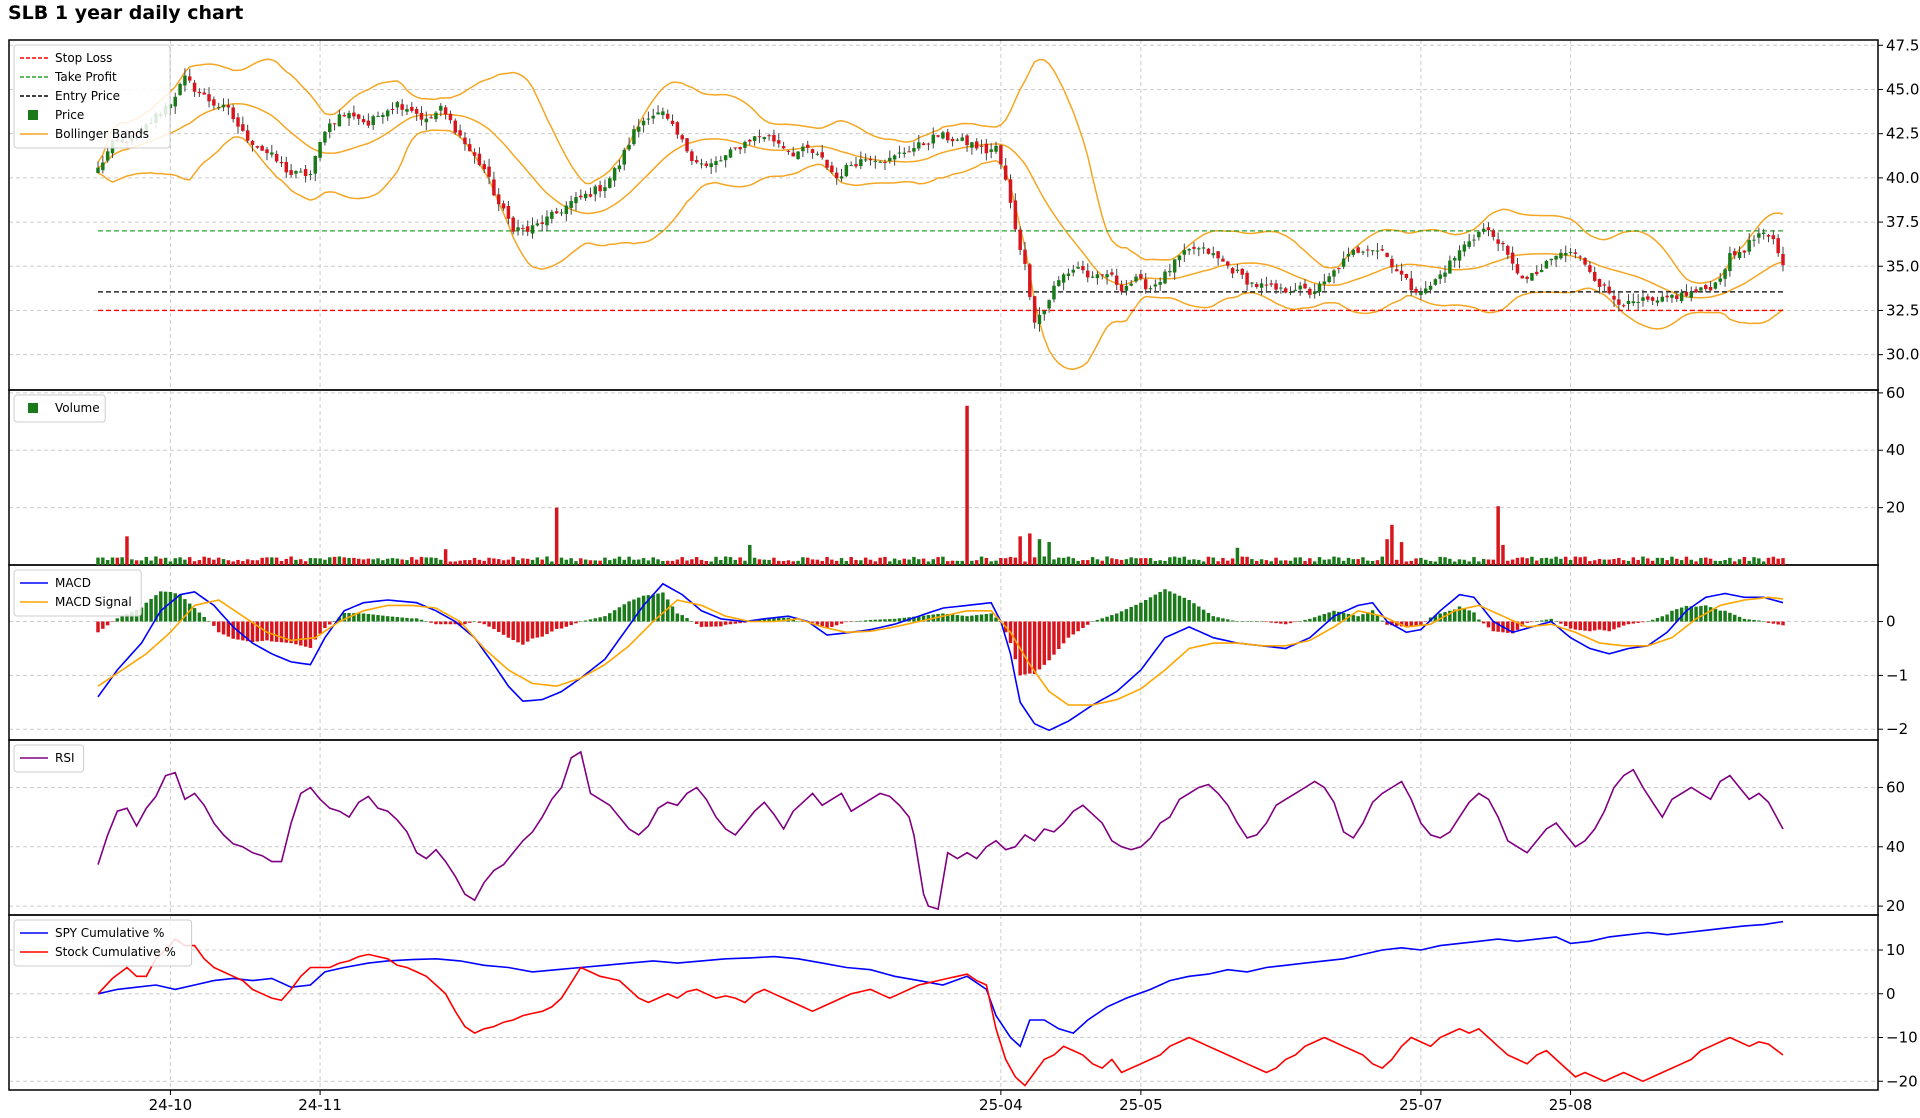 The image size is (1920, 1118). Describe the element at coordinates (940, 984) in the screenshot. I see `spy-cumulative-line` at that location.